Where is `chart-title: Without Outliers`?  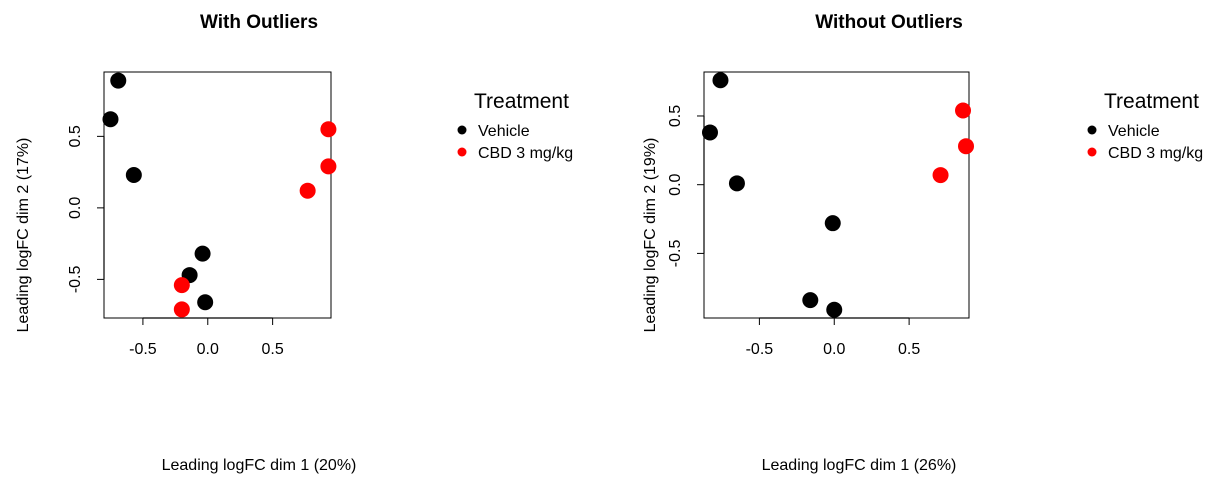
chart-title: Without Outliers is located at coordinates (889, 22).